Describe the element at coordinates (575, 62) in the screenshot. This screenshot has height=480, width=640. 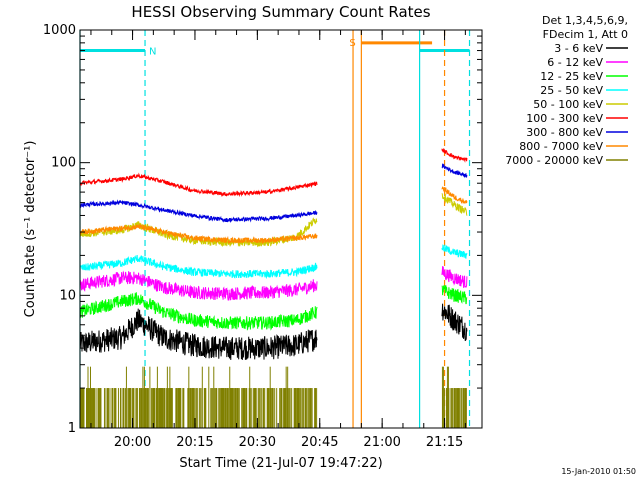
I see `legend-entry-label: 6 - 12 keV` at that location.